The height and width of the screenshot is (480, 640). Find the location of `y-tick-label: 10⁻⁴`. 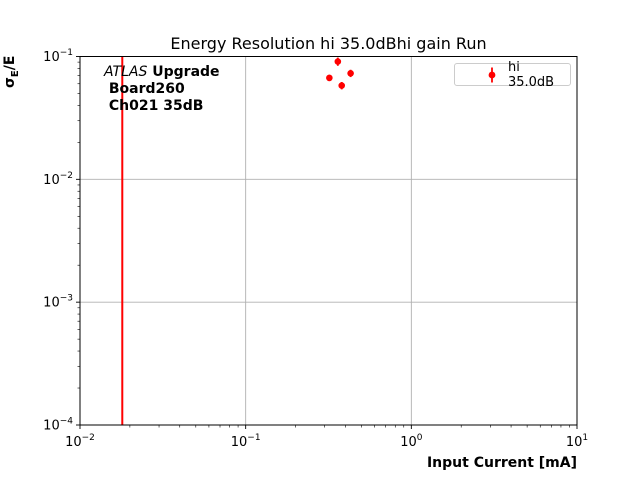

y-tick-label: 10⁻⁴ is located at coordinates (58, 425).